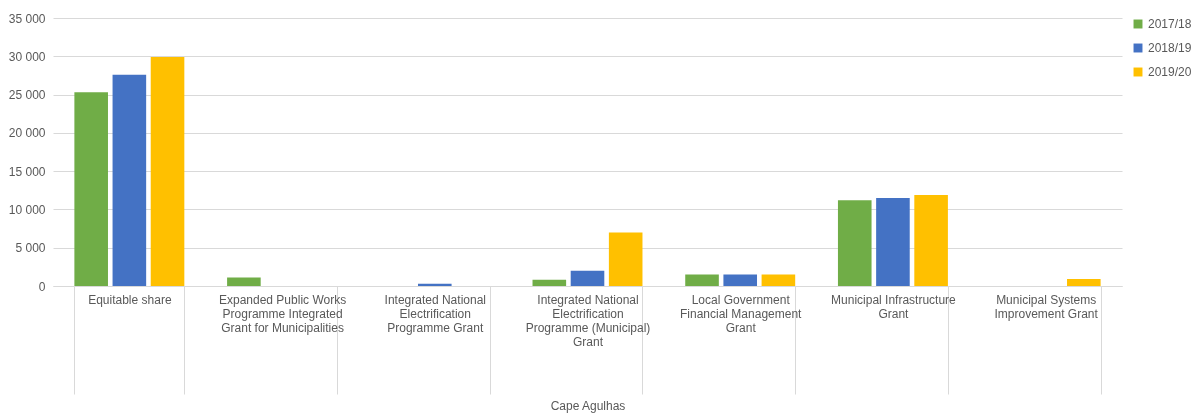 The image size is (1202, 416). Describe the element at coordinates (741, 313) in the screenshot. I see `x-tick-label: Local Government Financial Management Grant` at that location.